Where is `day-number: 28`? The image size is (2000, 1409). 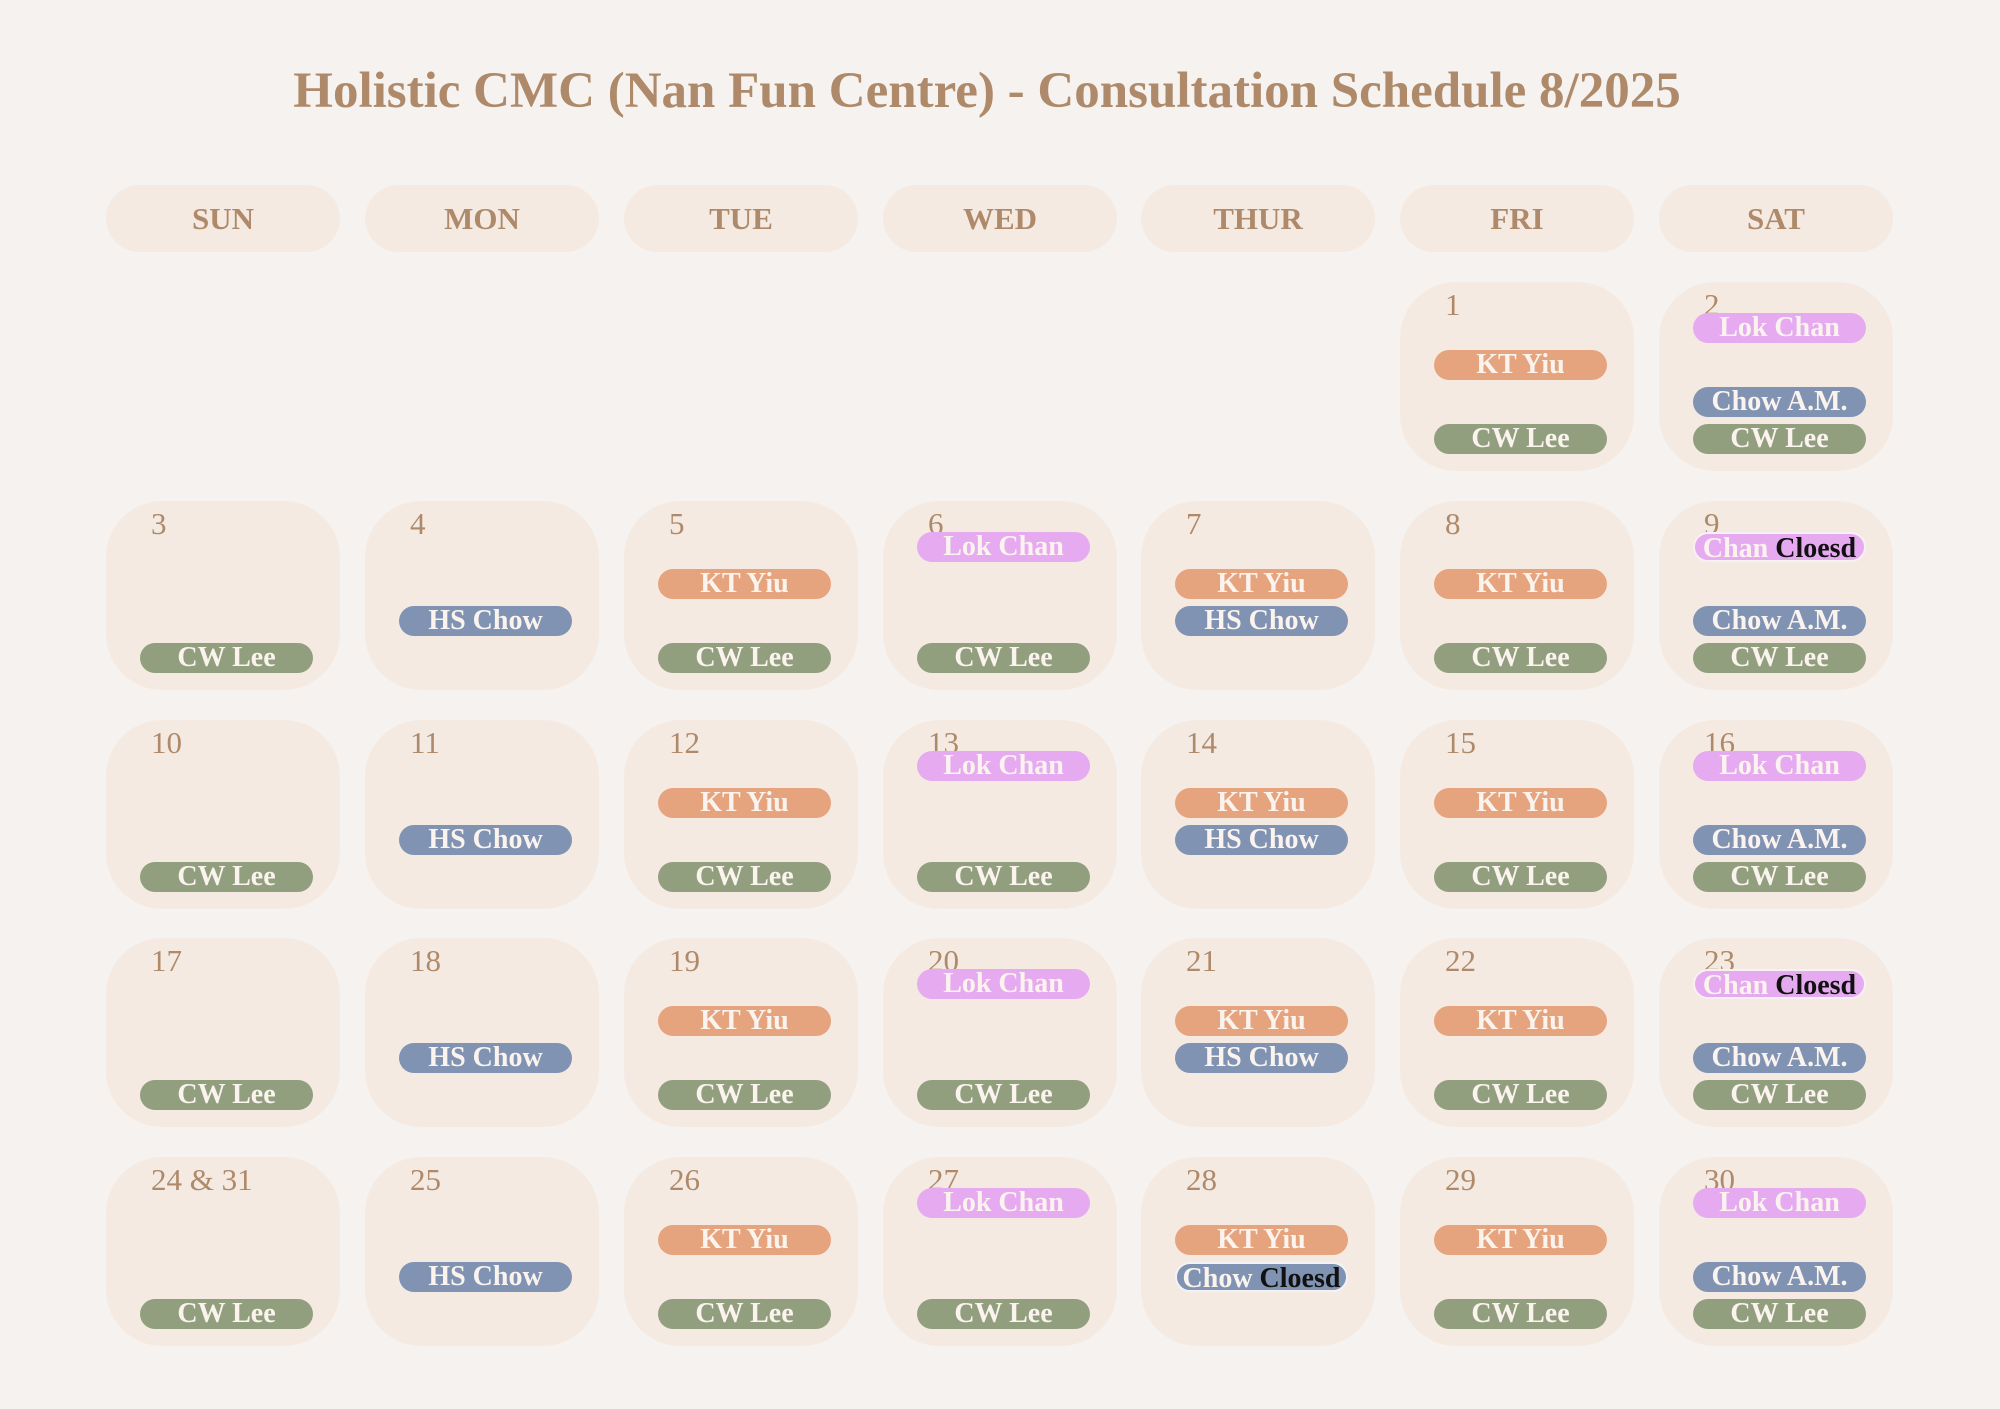 day-number: 28 is located at coordinates (1201, 1179).